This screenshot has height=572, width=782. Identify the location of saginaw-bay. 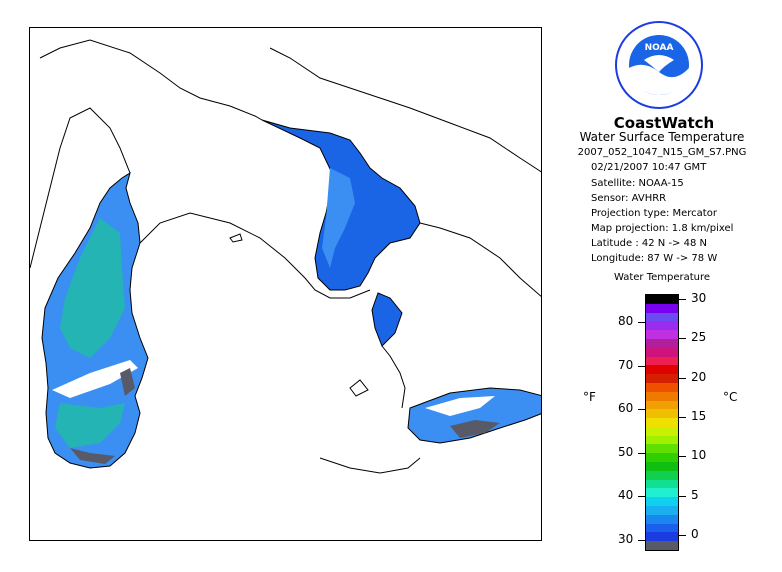
(387, 319).